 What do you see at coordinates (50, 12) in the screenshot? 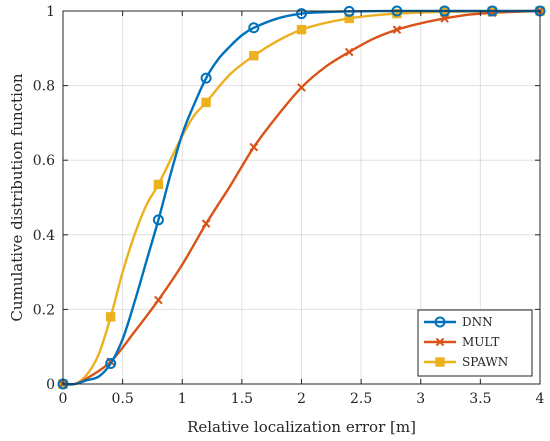
I see `y-tick-label: 1` at bounding box center [50, 12].